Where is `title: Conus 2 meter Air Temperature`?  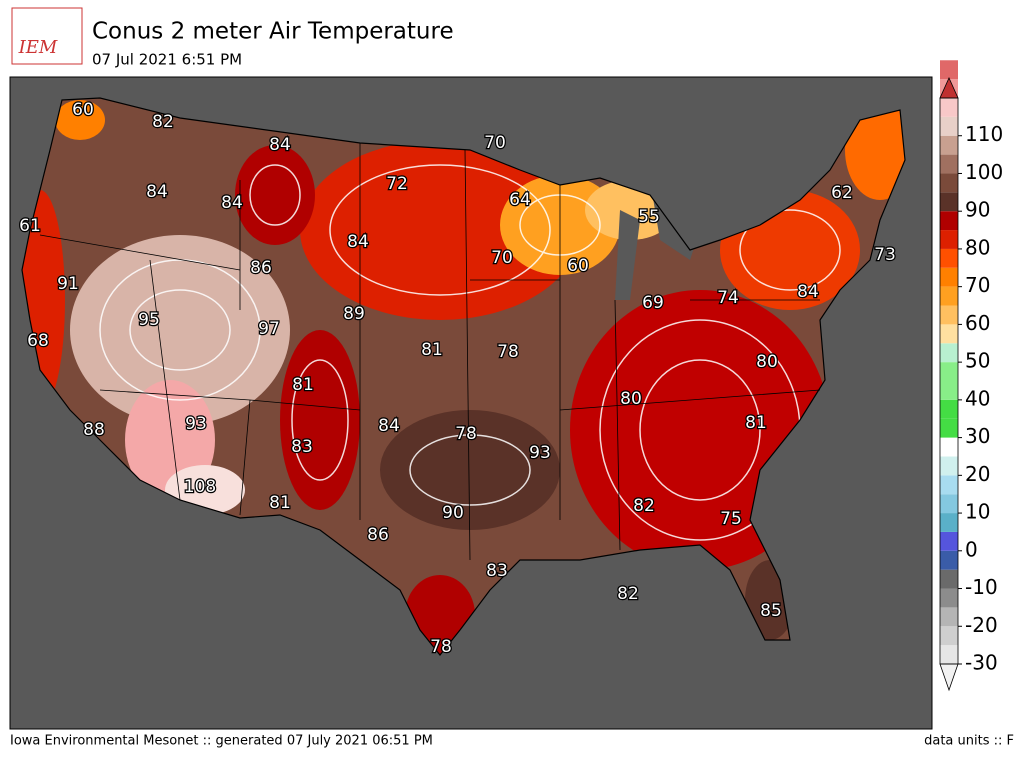
title: Conus 2 meter Air Temperature is located at coordinates (273, 32).